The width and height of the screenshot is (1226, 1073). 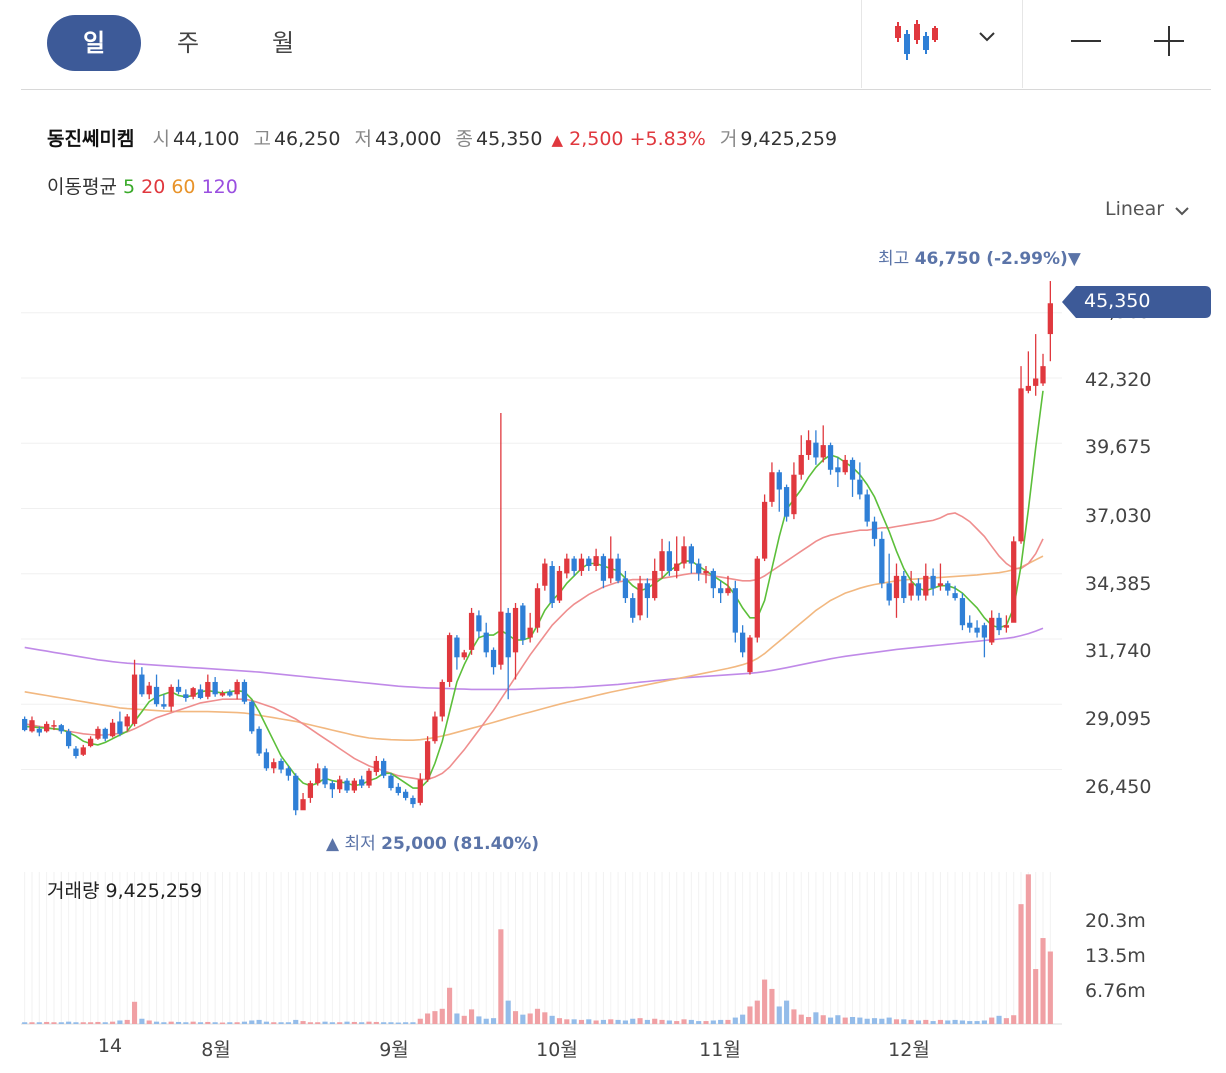 What do you see at coordinates (987, 36) in the screenshot?
I see `chevron-down-icon` at bounding box center [987, 36].